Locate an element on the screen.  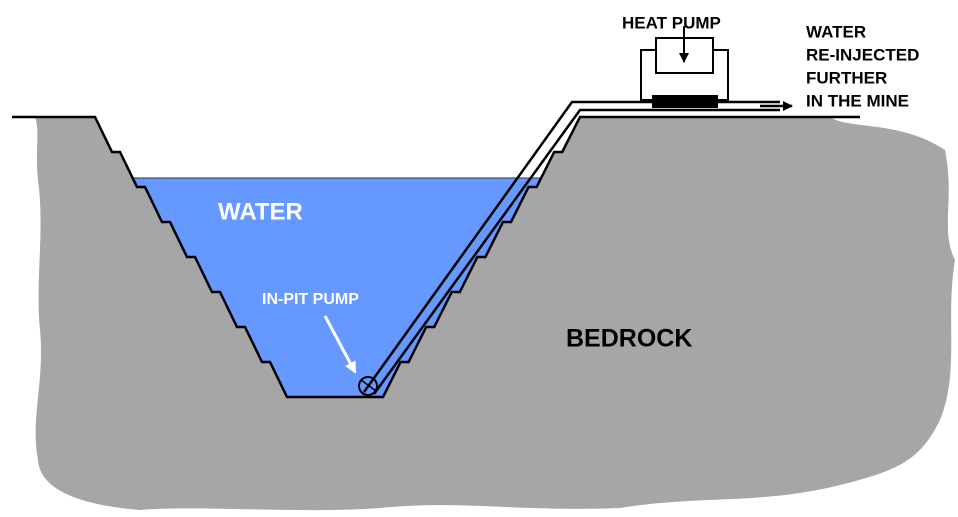
in-pit-pump-label: IN-PIT PUMP is located at coordinates (310, 299).